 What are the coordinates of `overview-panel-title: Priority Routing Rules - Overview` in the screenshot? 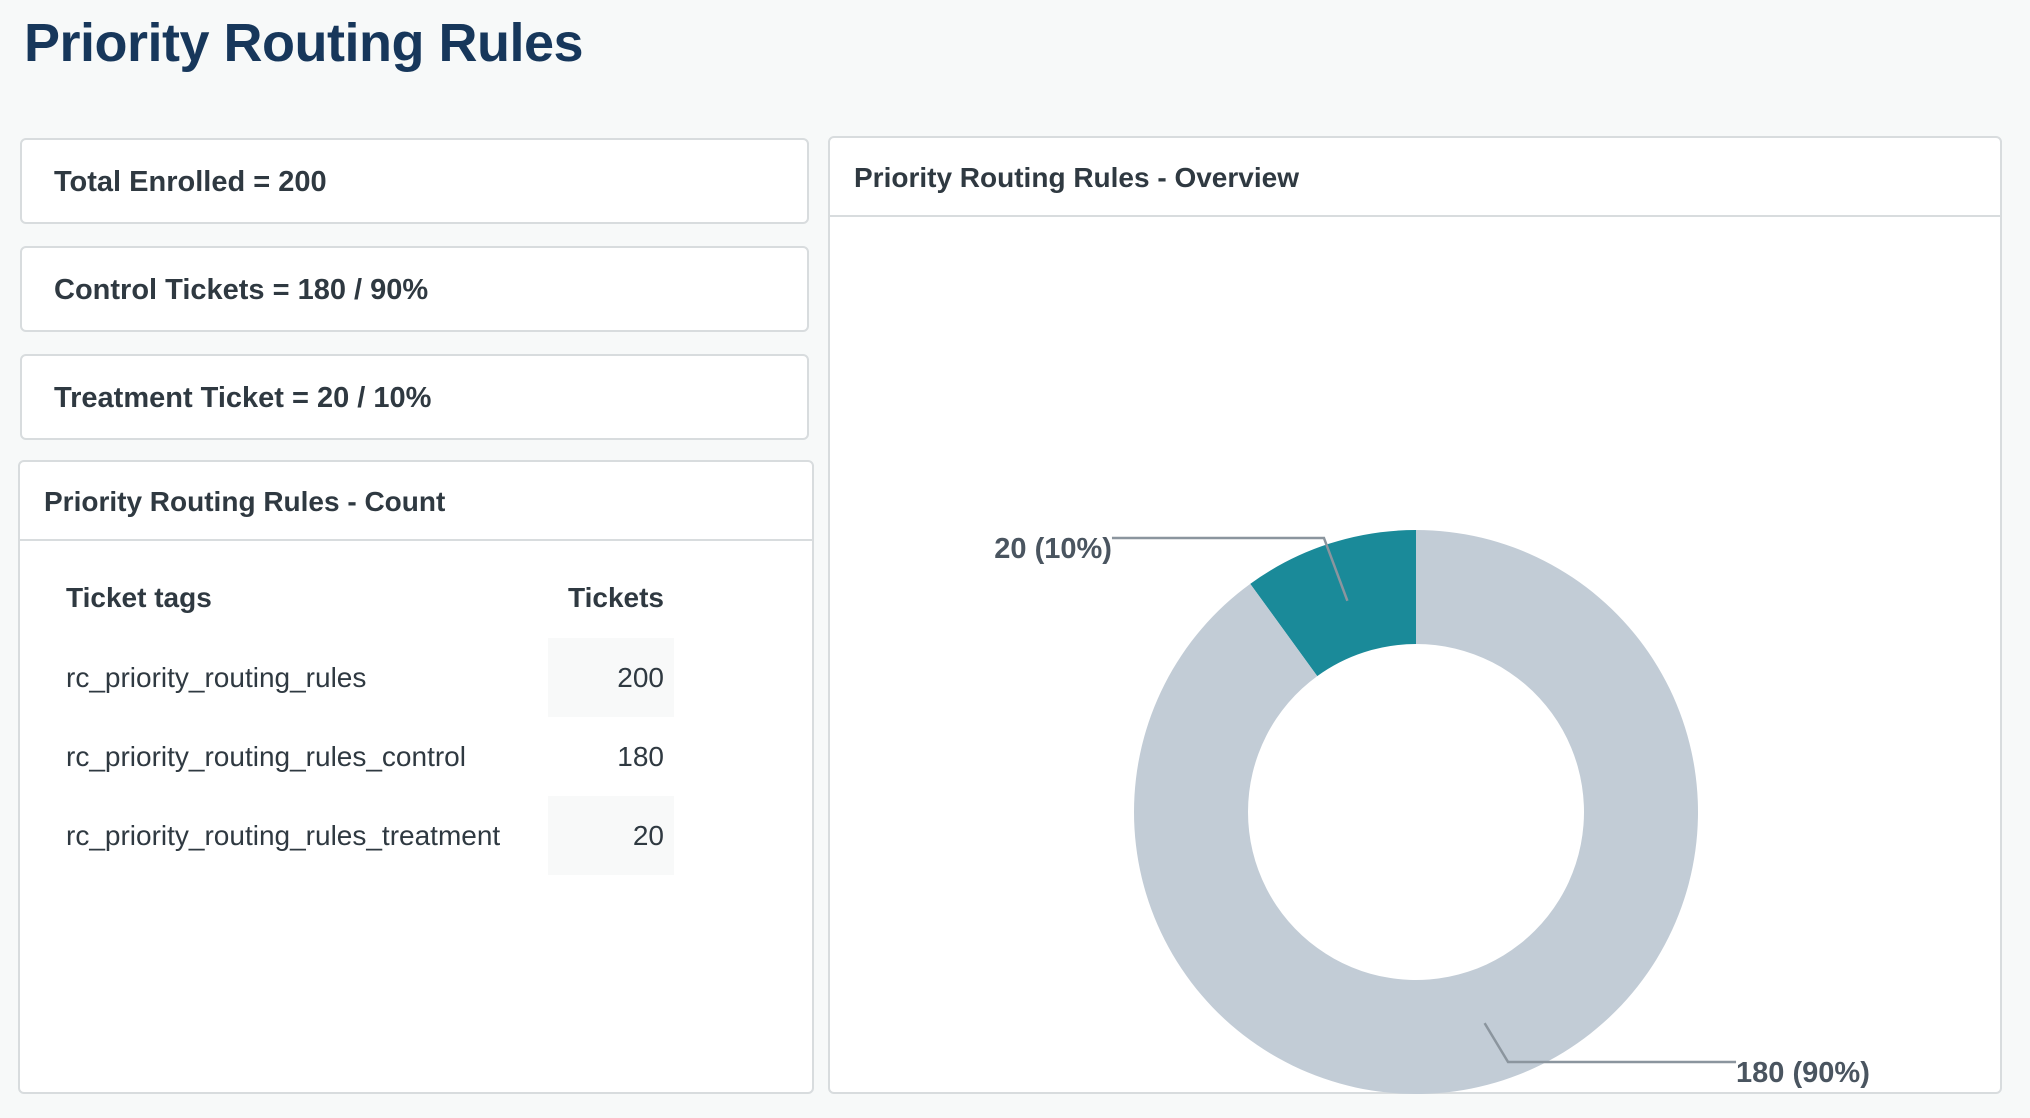 It's located at (1076, 177).